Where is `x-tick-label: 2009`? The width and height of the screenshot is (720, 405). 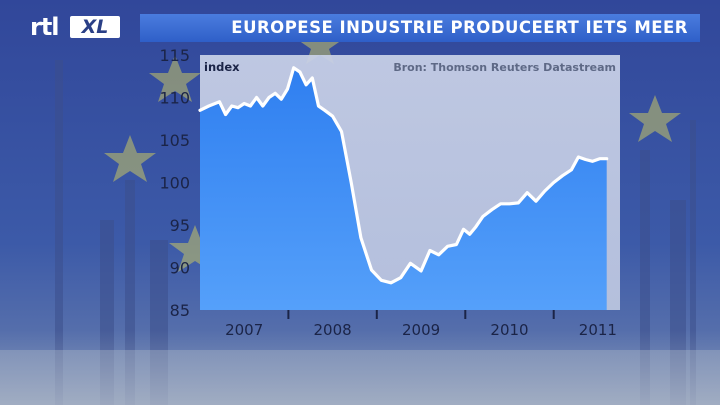
x-tick-label: 2009 is located at coordinates (421, 330).